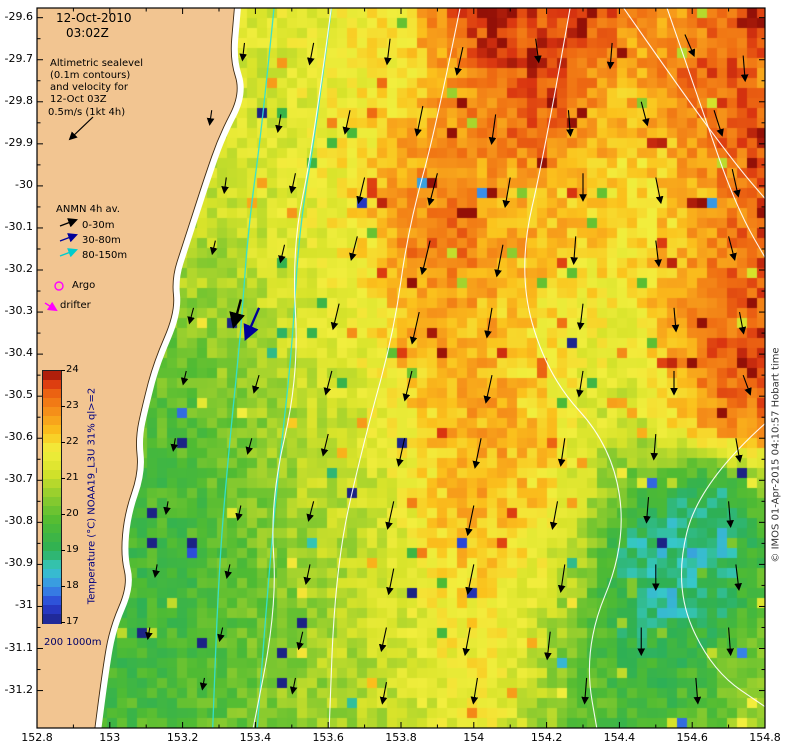  Describe the element at coordinates (18, 437) in the screenshot. I see `y-tick-label: -30.6` at that location.